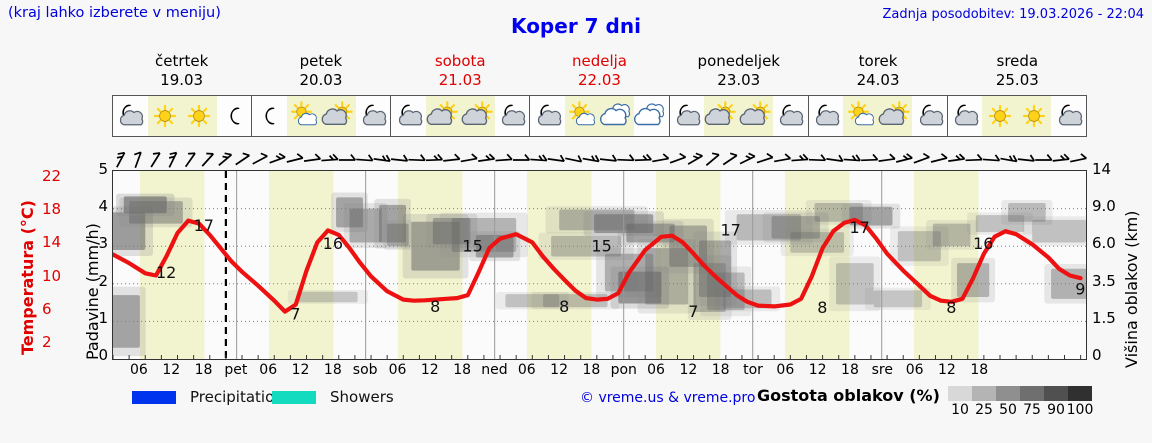  I want to click on last-update-text: Zadnja posodobitev: 19.03.2026 - 22:04, so click(1013, 14).